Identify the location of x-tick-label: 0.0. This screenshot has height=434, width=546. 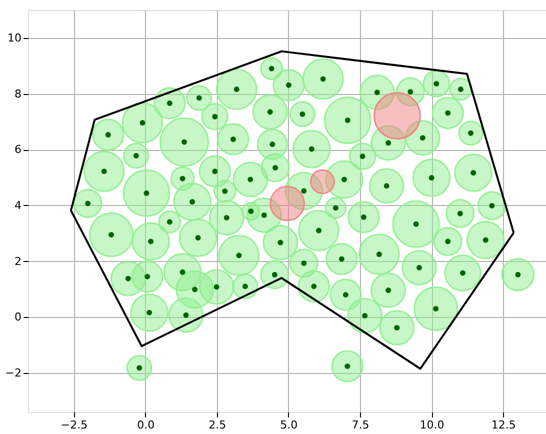
(146, 425).